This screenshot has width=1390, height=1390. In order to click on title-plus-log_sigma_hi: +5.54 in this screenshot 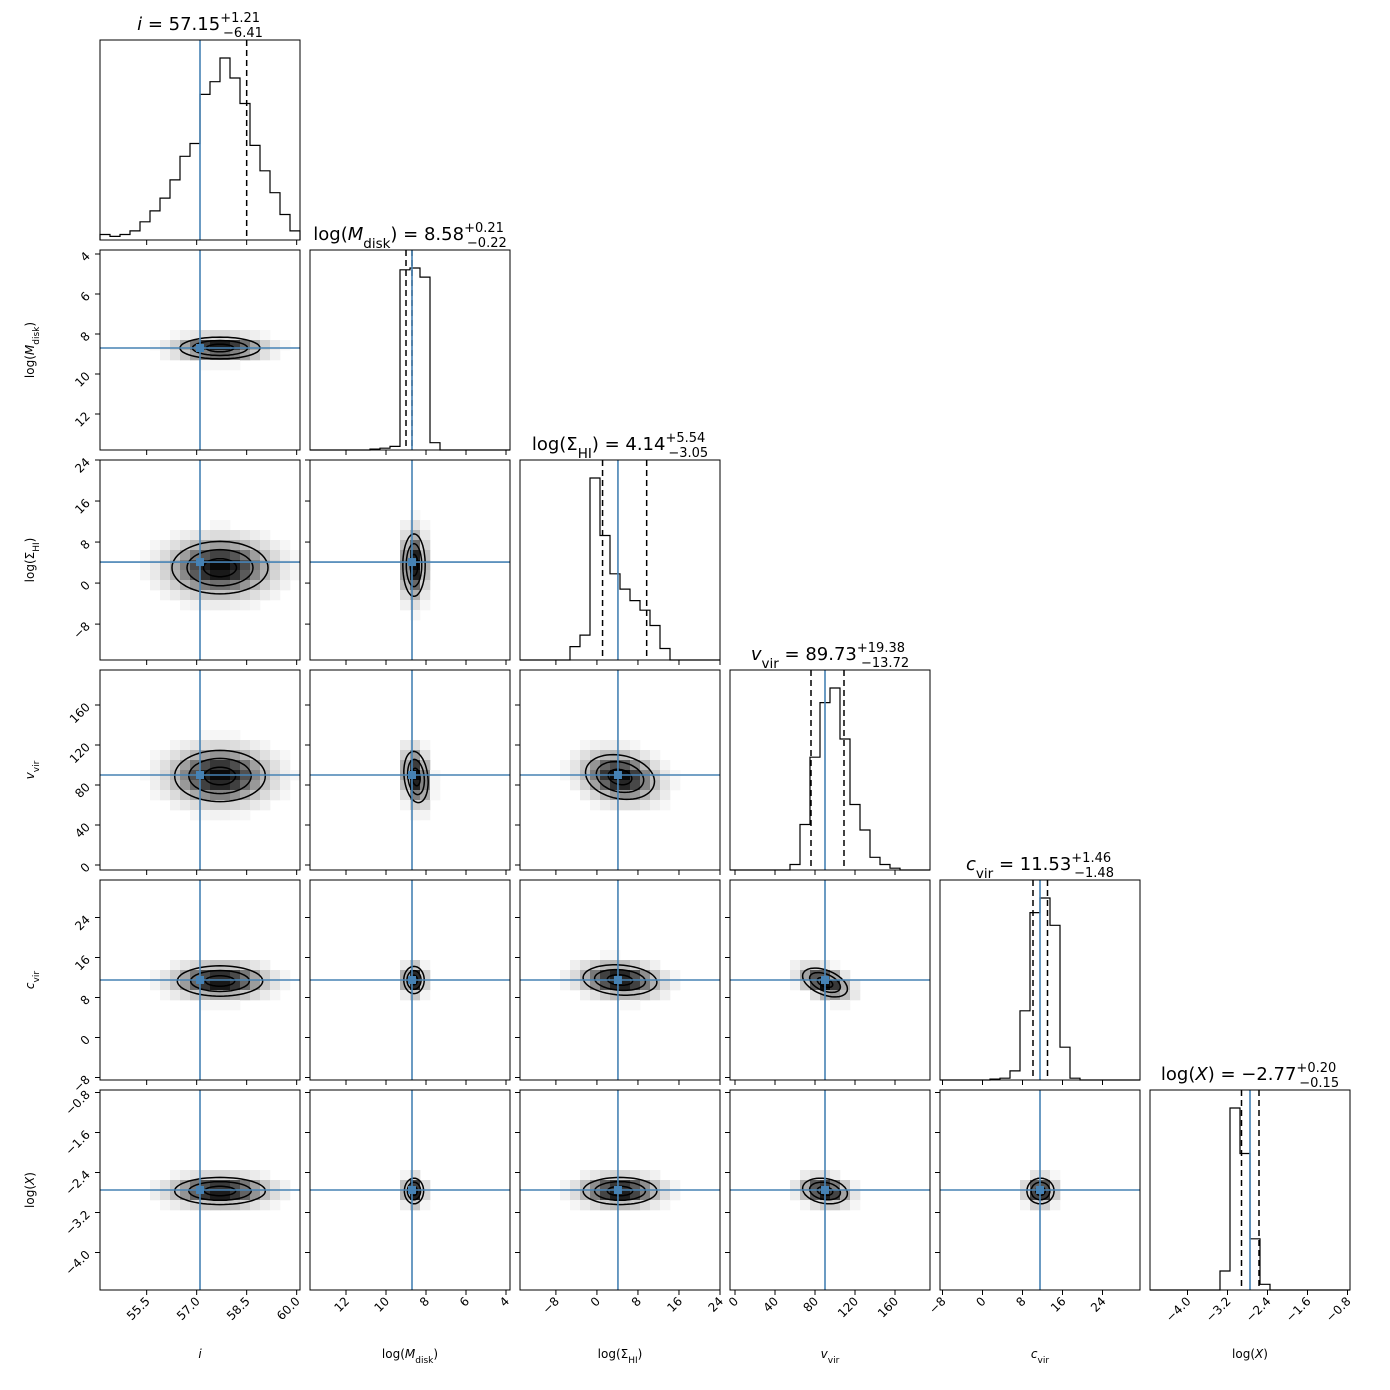, I will do `click(685, 438)`.